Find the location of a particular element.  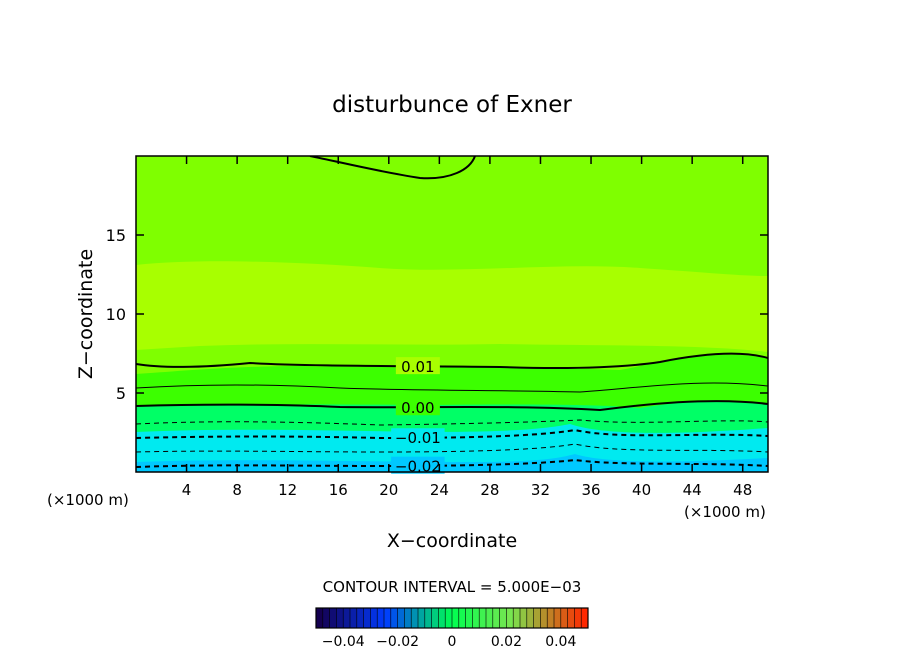

contour-labels: 0.01 0.00 −0.01 −0.02 is located at coordinates (418, 416).